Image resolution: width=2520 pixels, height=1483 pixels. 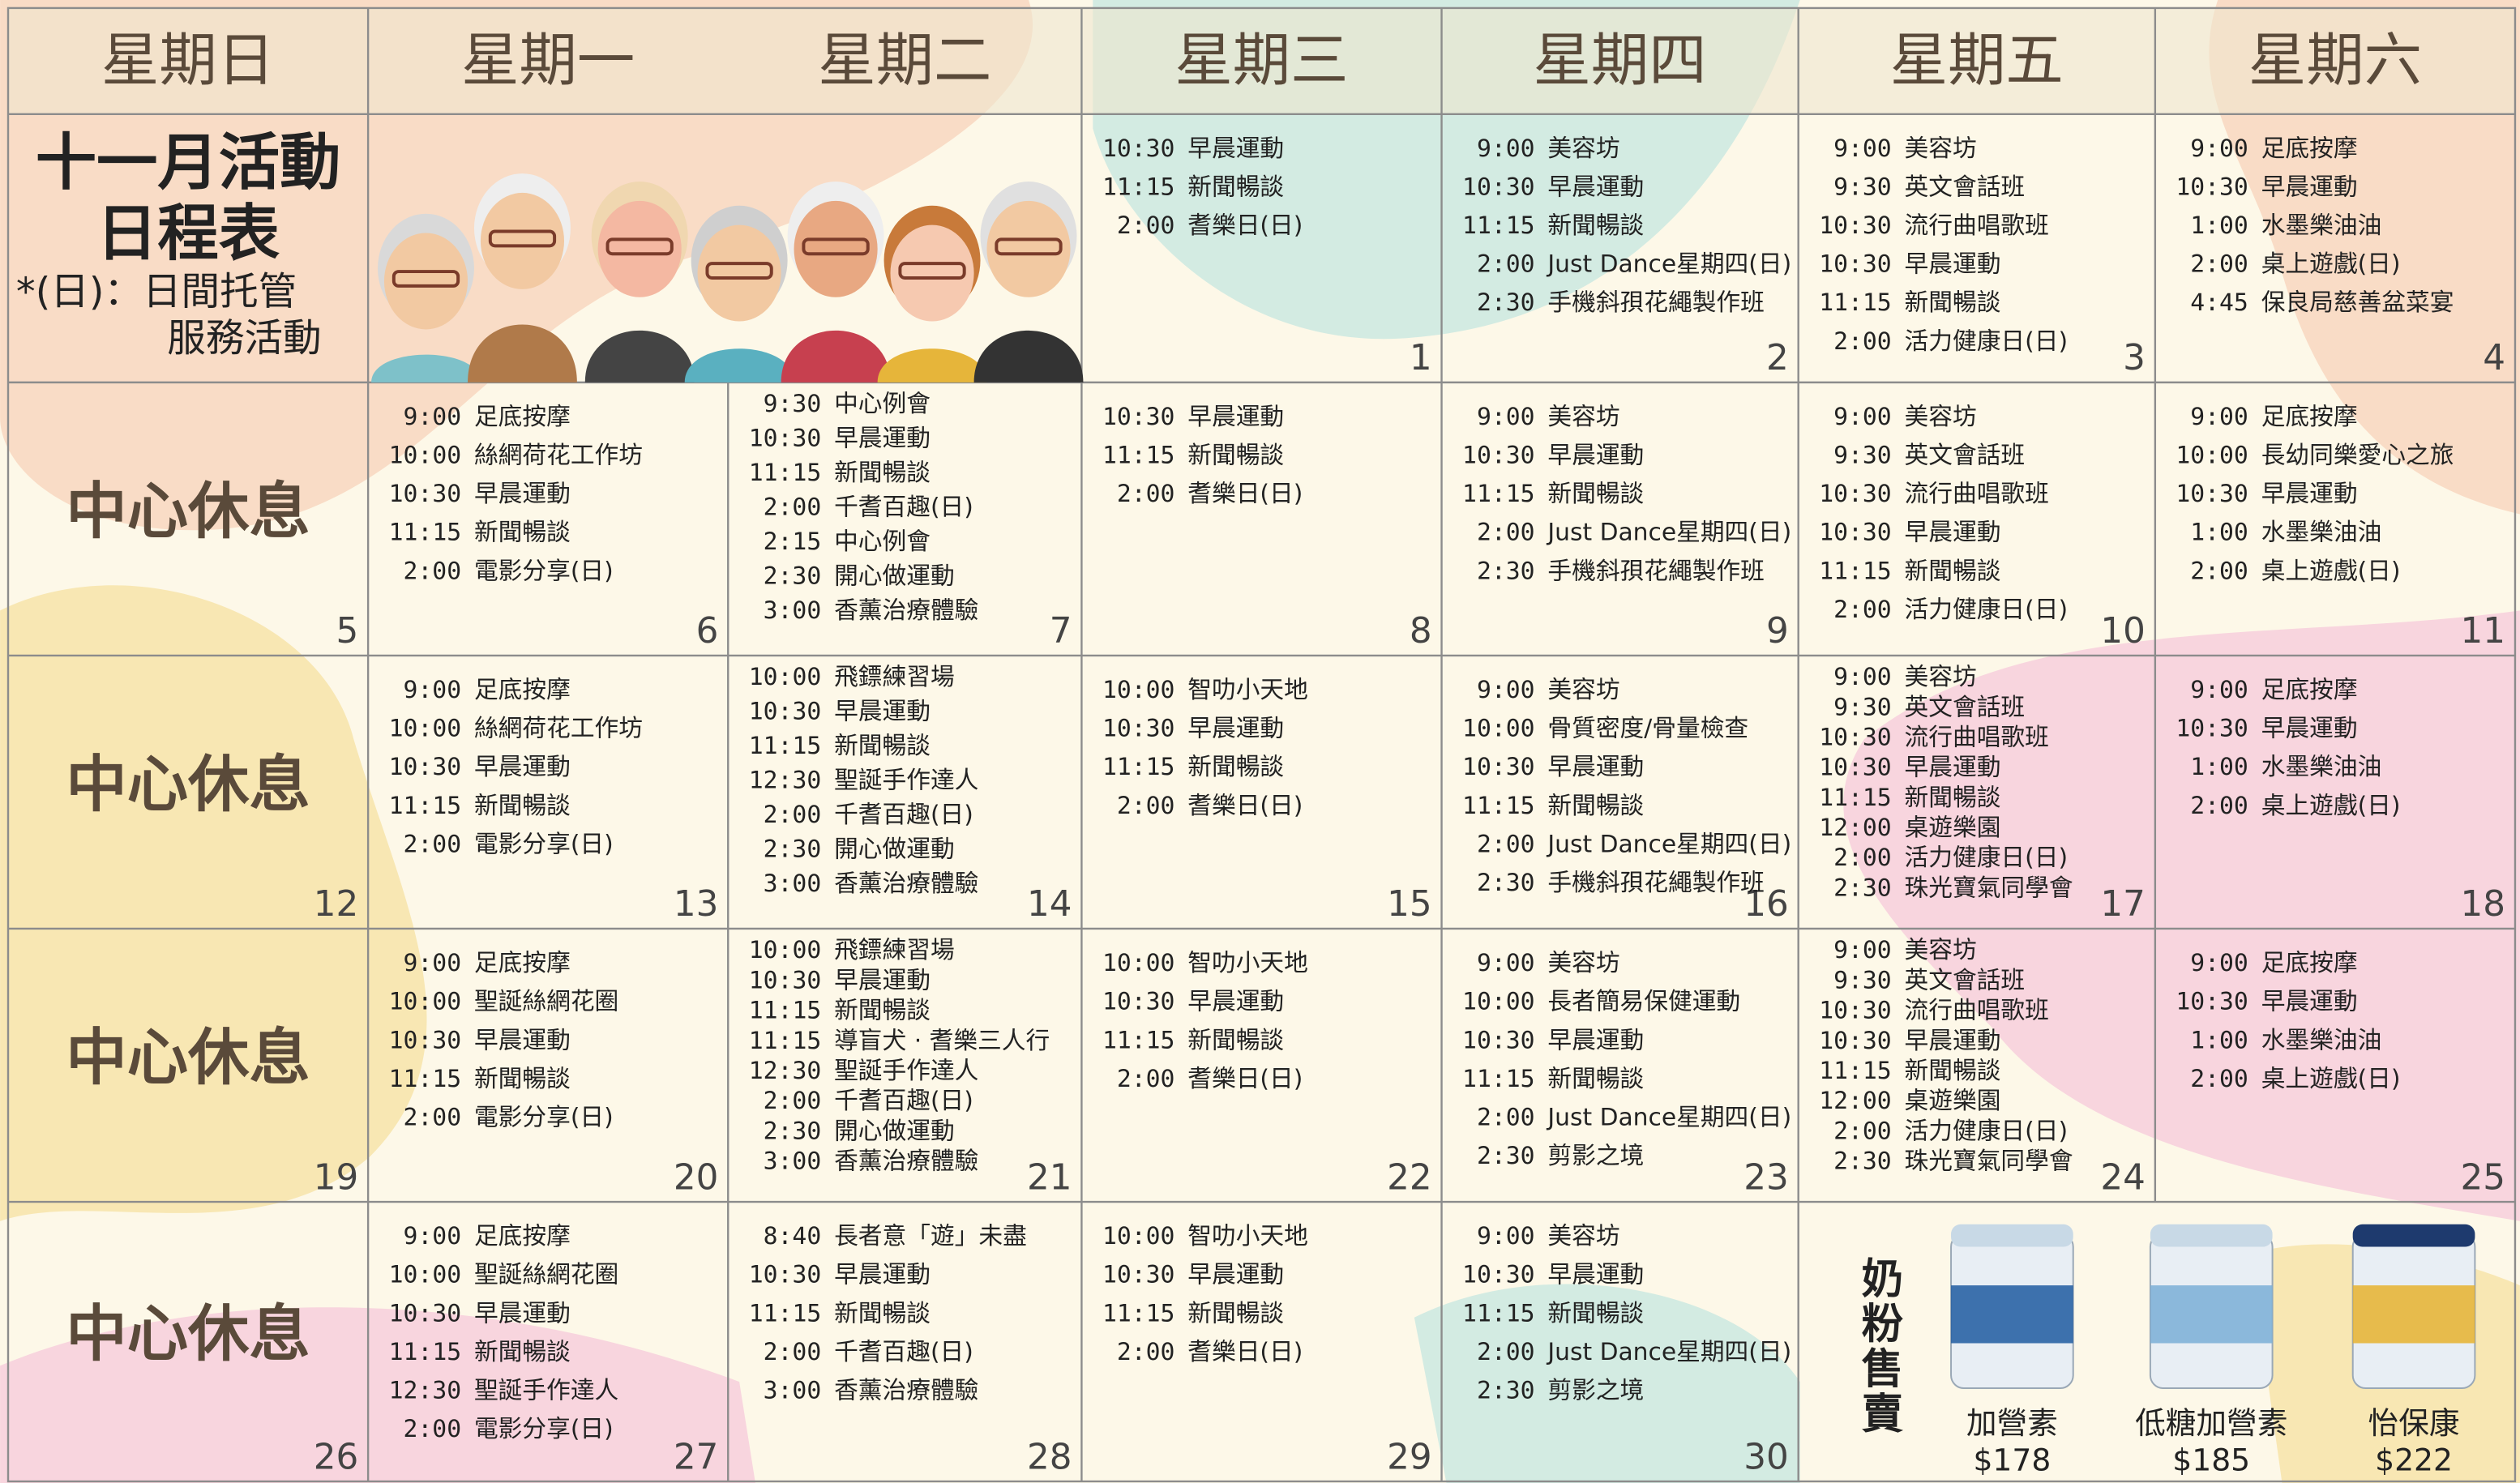 I want to click on event-activity: 中心例會, so click(x=882, y=404).